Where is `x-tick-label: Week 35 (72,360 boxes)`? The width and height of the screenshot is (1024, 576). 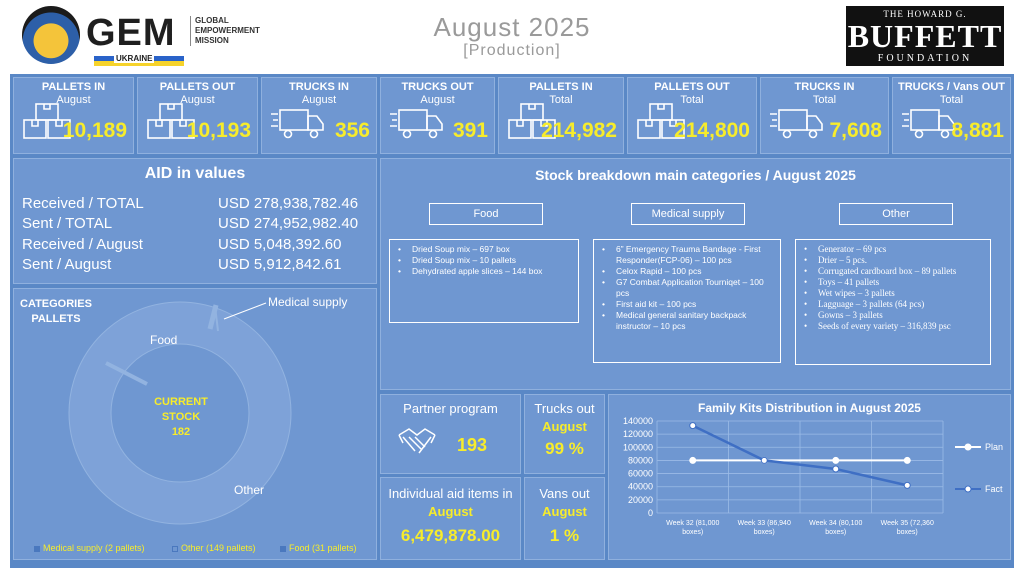 x-tick-label: Week 35 (72,360 boxes) is located at coordinates (907, 528).